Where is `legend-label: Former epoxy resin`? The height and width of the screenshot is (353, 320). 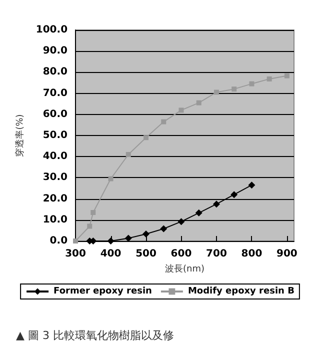 legend-label: Former epoxy resin is located at coordinates (103, 291).